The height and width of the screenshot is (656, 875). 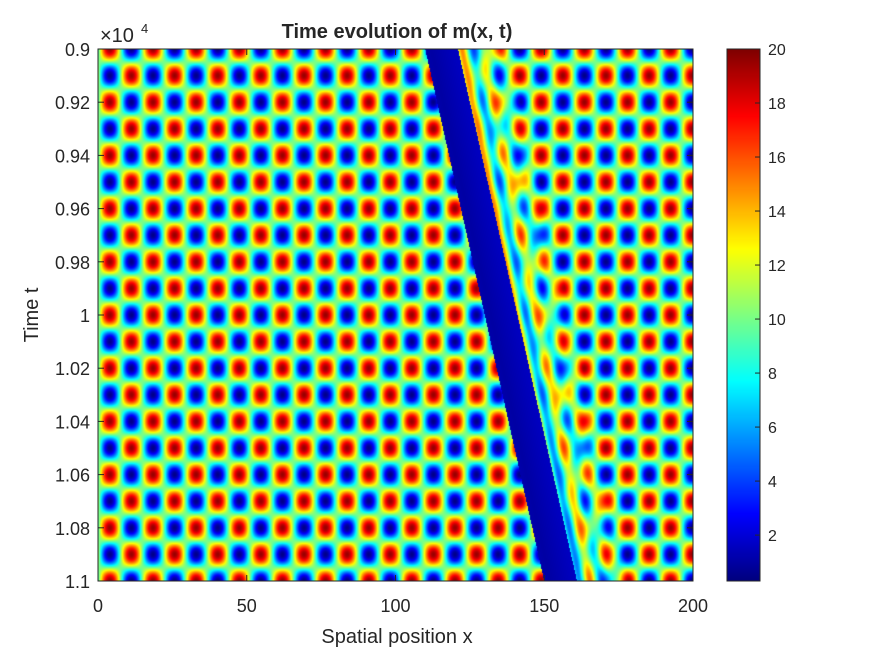 I want to click on x-tick-label: 50, so click(x=247, y=606).